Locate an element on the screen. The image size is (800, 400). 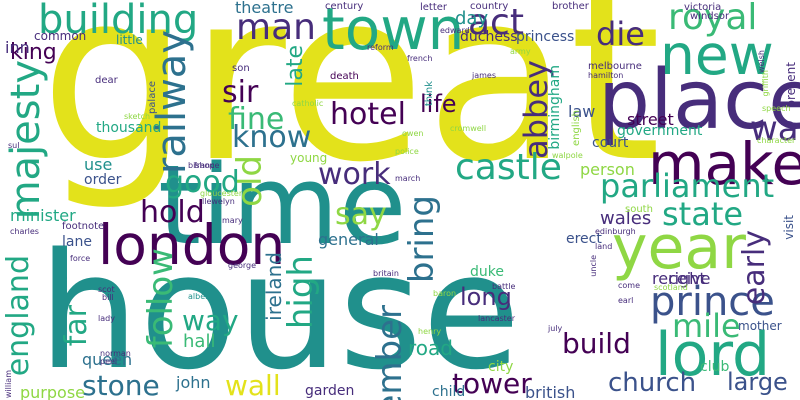
word-make: make is located at coordinates (724, 164).